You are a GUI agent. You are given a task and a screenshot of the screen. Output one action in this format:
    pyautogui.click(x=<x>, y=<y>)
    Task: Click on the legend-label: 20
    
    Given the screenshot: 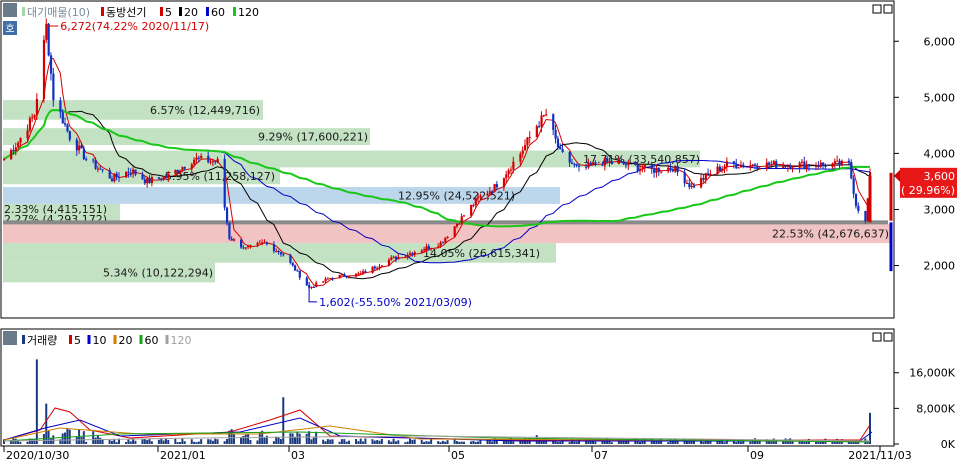 What is the action you would take?
    pyautogui.click(x=191, y=12)
    